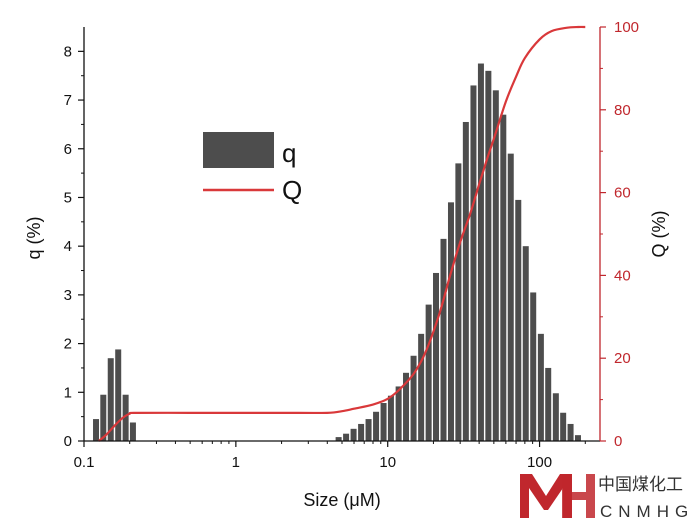 The width and height of the screenshot is (688, 525). I want to click on left-tick-label: 4, so click(68, 246).